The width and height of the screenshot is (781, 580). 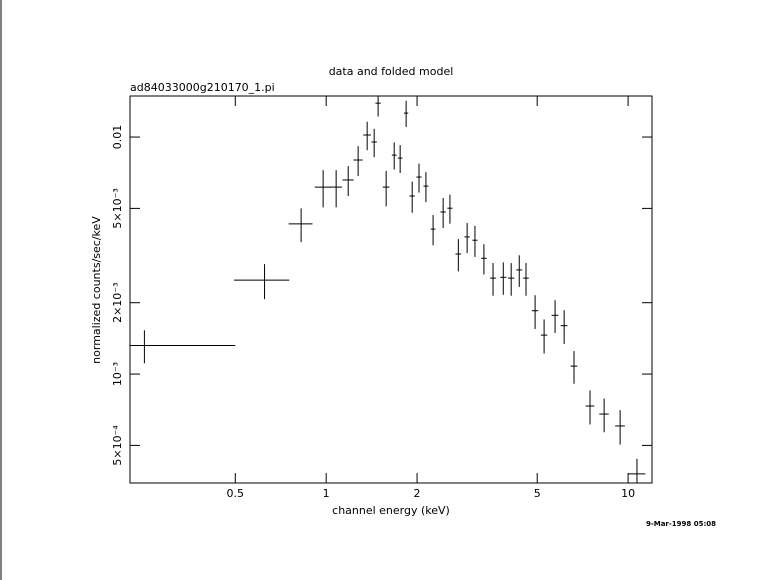 I want to click on x-tick-label: 0.5, so click(x=236, y=493).